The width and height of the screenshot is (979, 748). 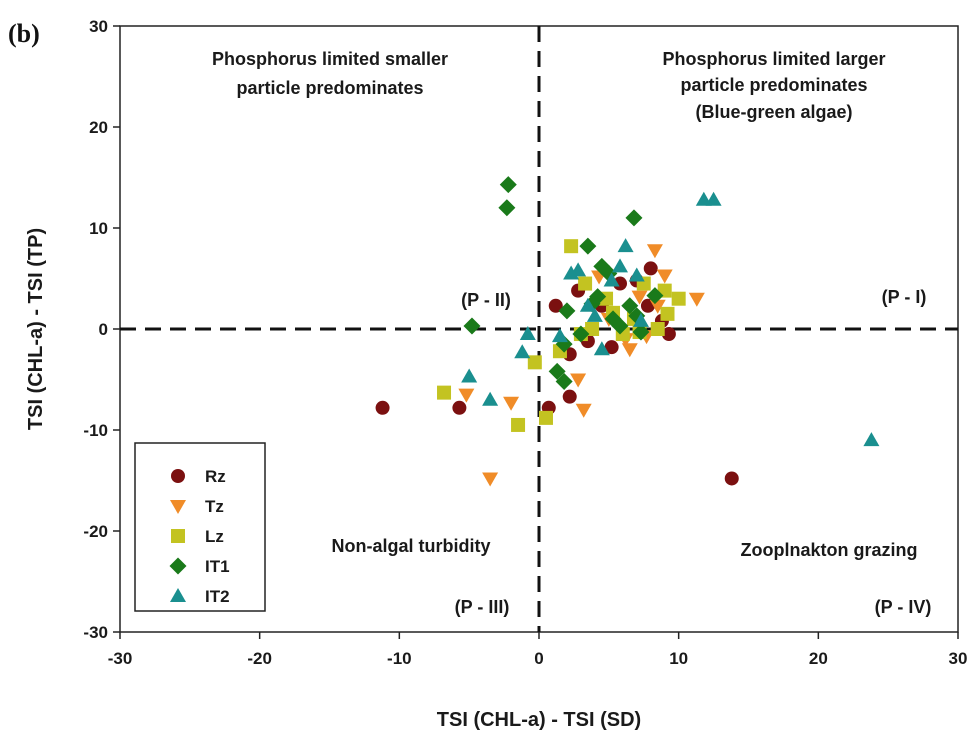 What do you see at coordinates (330, 59) in the screenshot?
I see `q2-description-line1: Phosphorus limited smaller` at bounding box center [330, 59].